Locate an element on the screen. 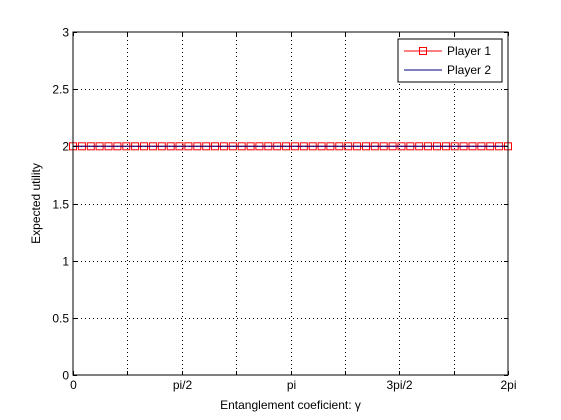  y-tick-label: 0 is located at coordinates (65, 376).